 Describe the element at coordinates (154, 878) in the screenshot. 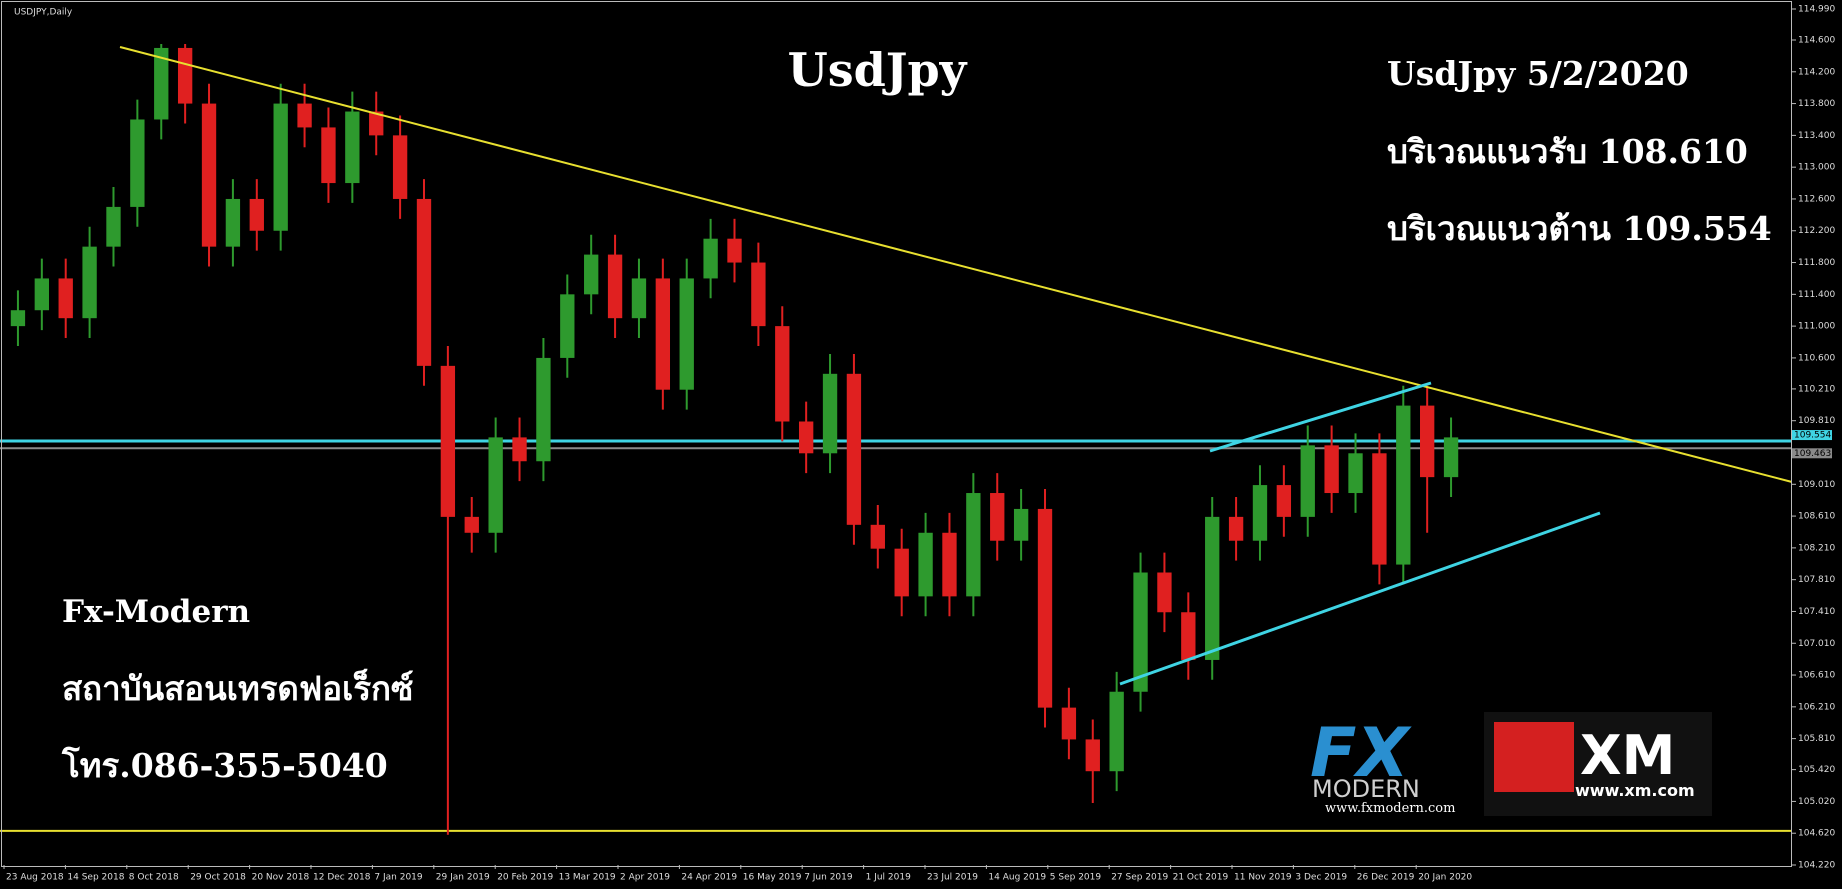

I see `x-tick-label: 8 Oct 2018` at that location.